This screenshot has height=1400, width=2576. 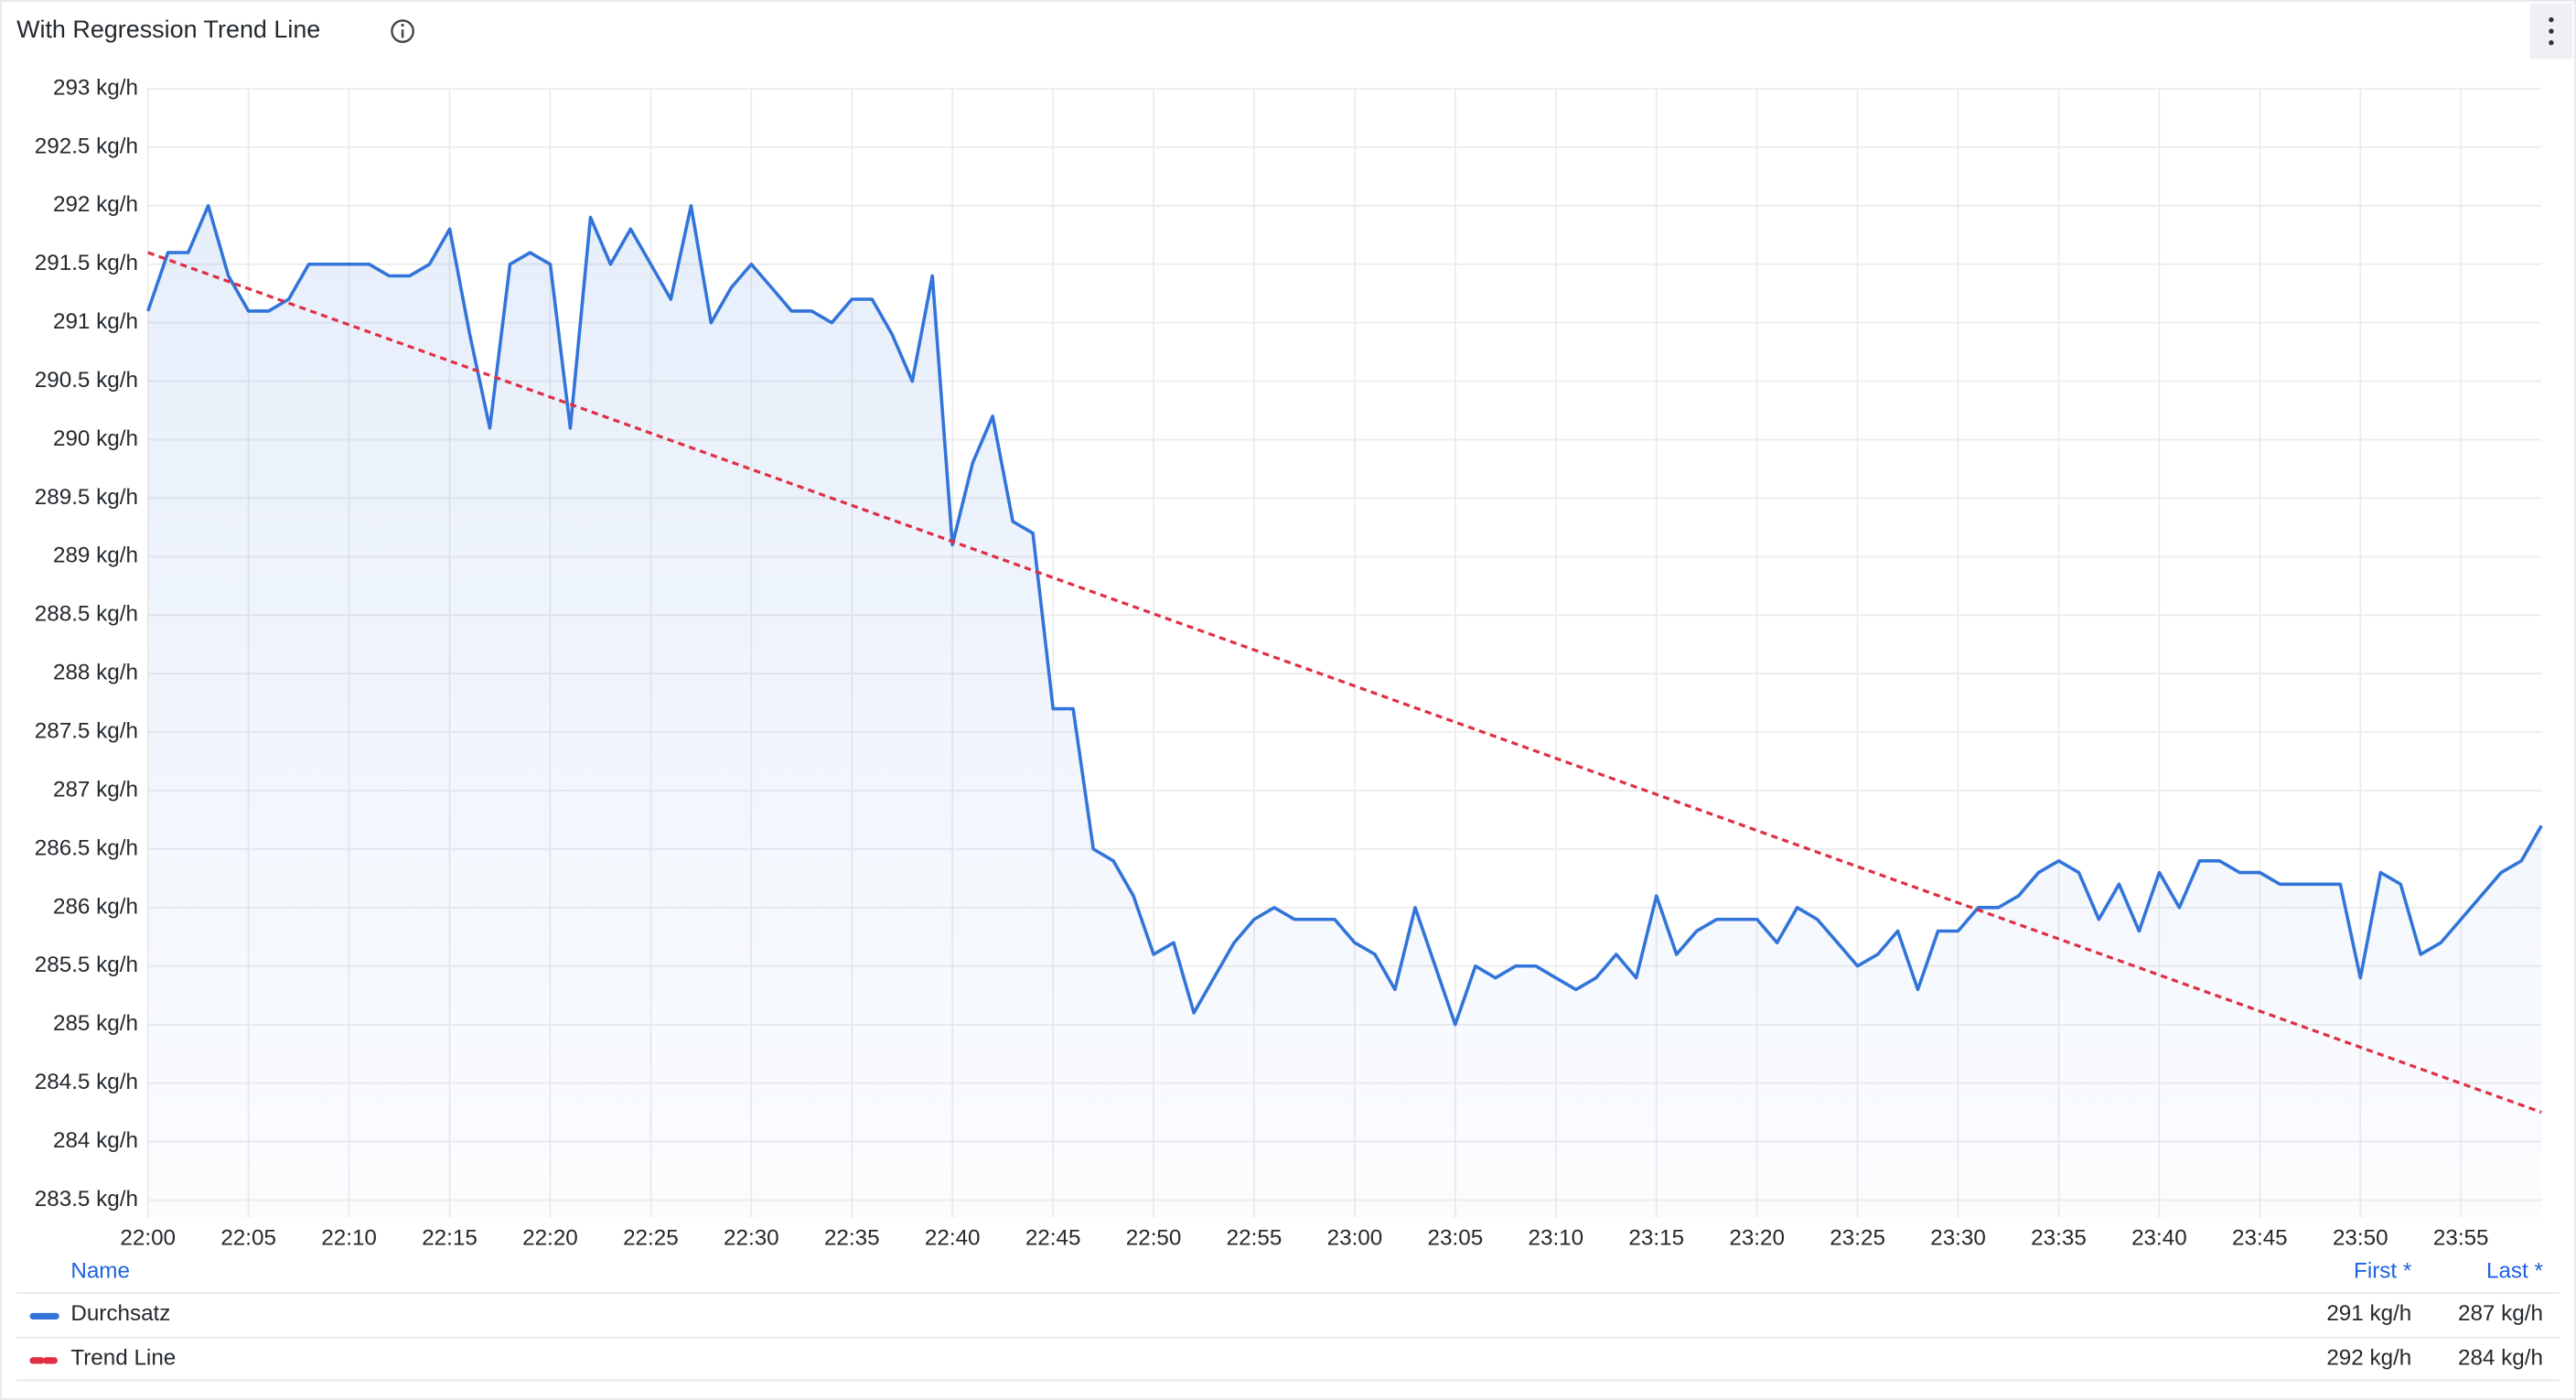 I want to click on x-tick-label: 22:35, so click(x=852, y=1237).